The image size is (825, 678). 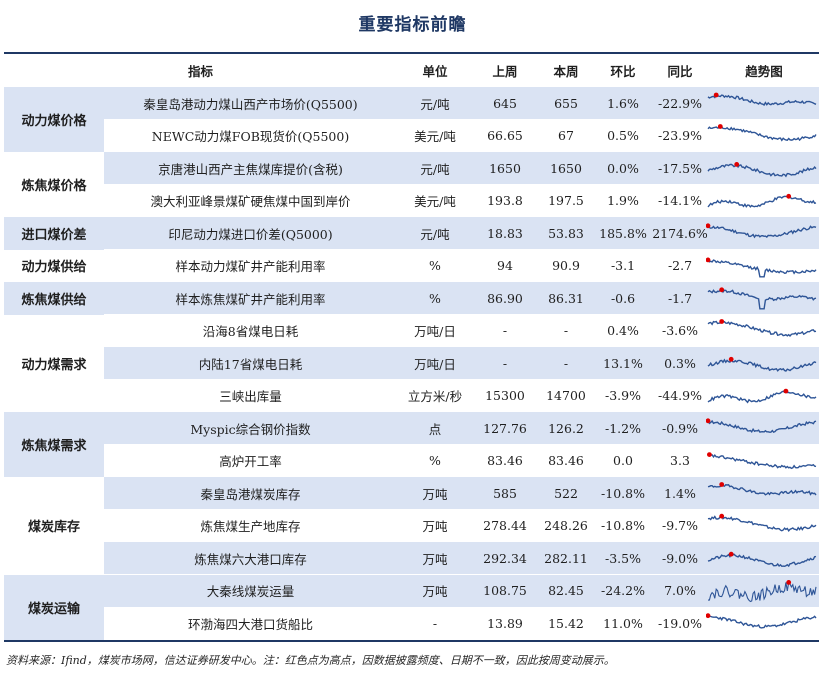 What do you see at coordinates (435, 461) in the screenshot?
I see `cell-unit: %` at bounding box center [435, 461].